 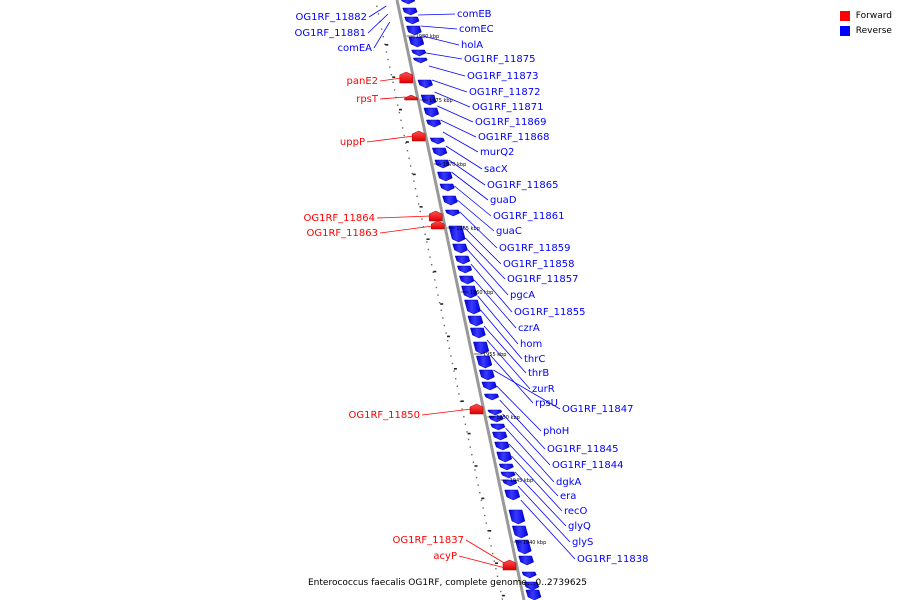 What do you see at coordinates (568, 482) in the screenshot?
I see `reverse-gene-label: dgkA` at bounding box center [568, 482].